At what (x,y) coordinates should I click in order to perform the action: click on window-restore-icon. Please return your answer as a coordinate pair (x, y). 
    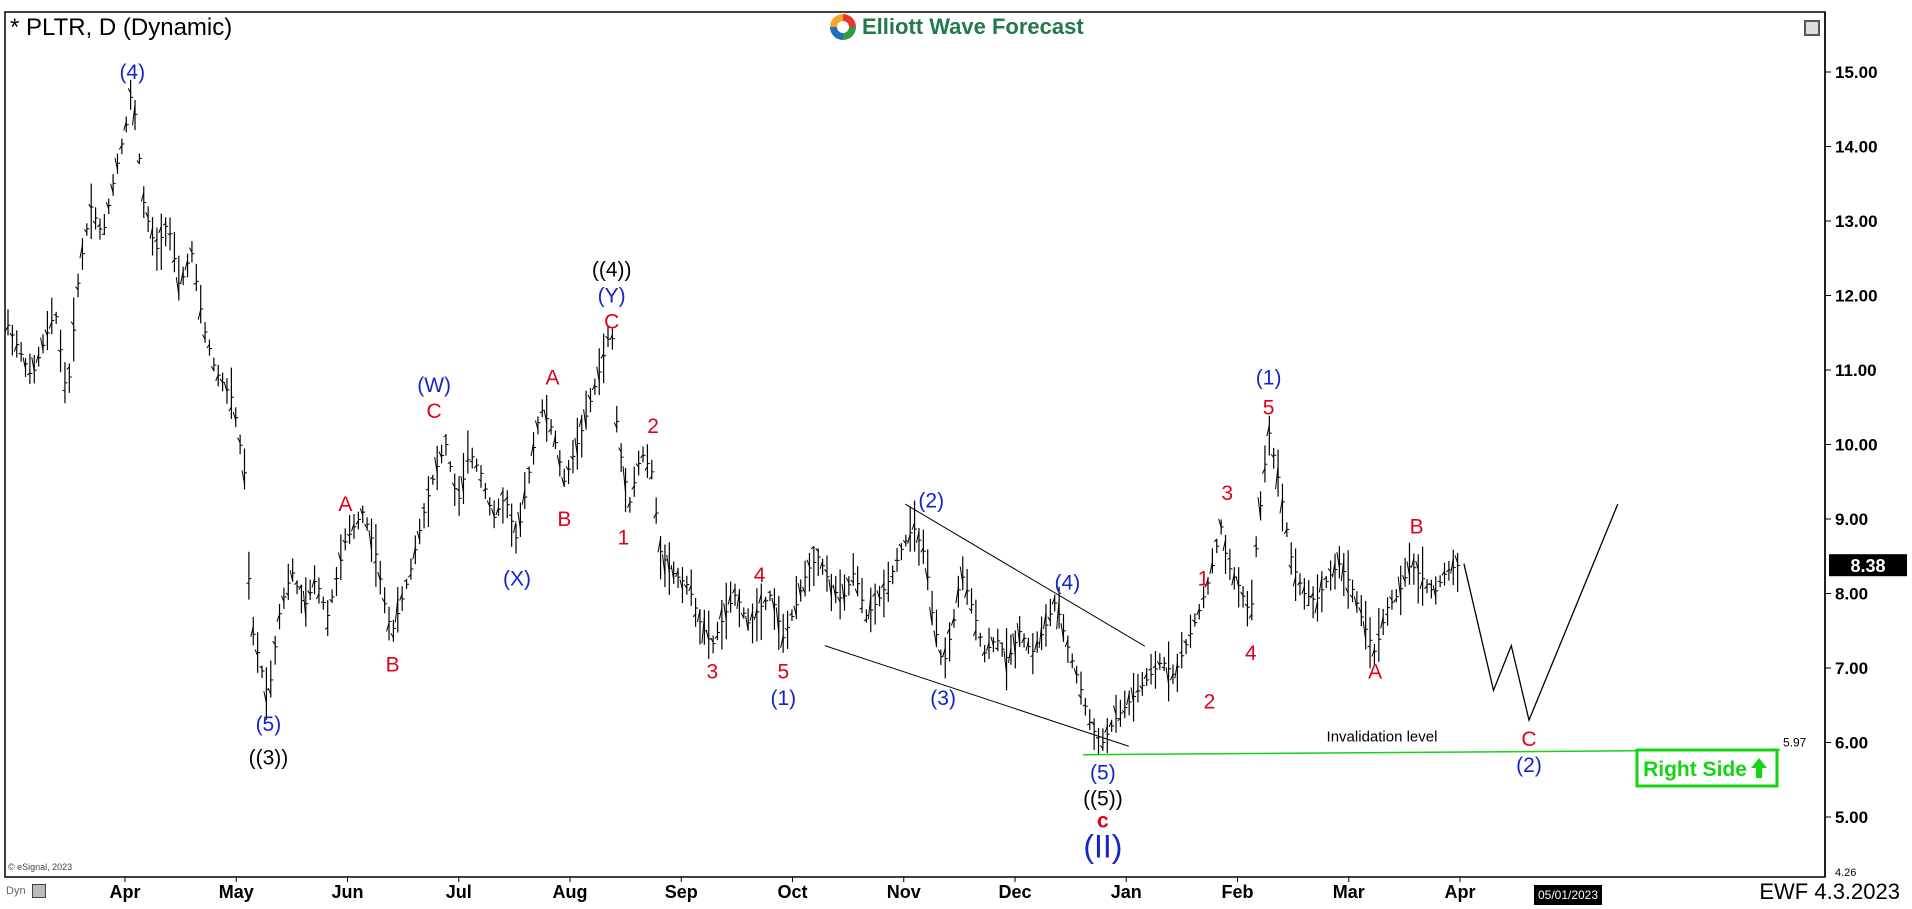
    Looking at the image, I should click on (1812, 28).